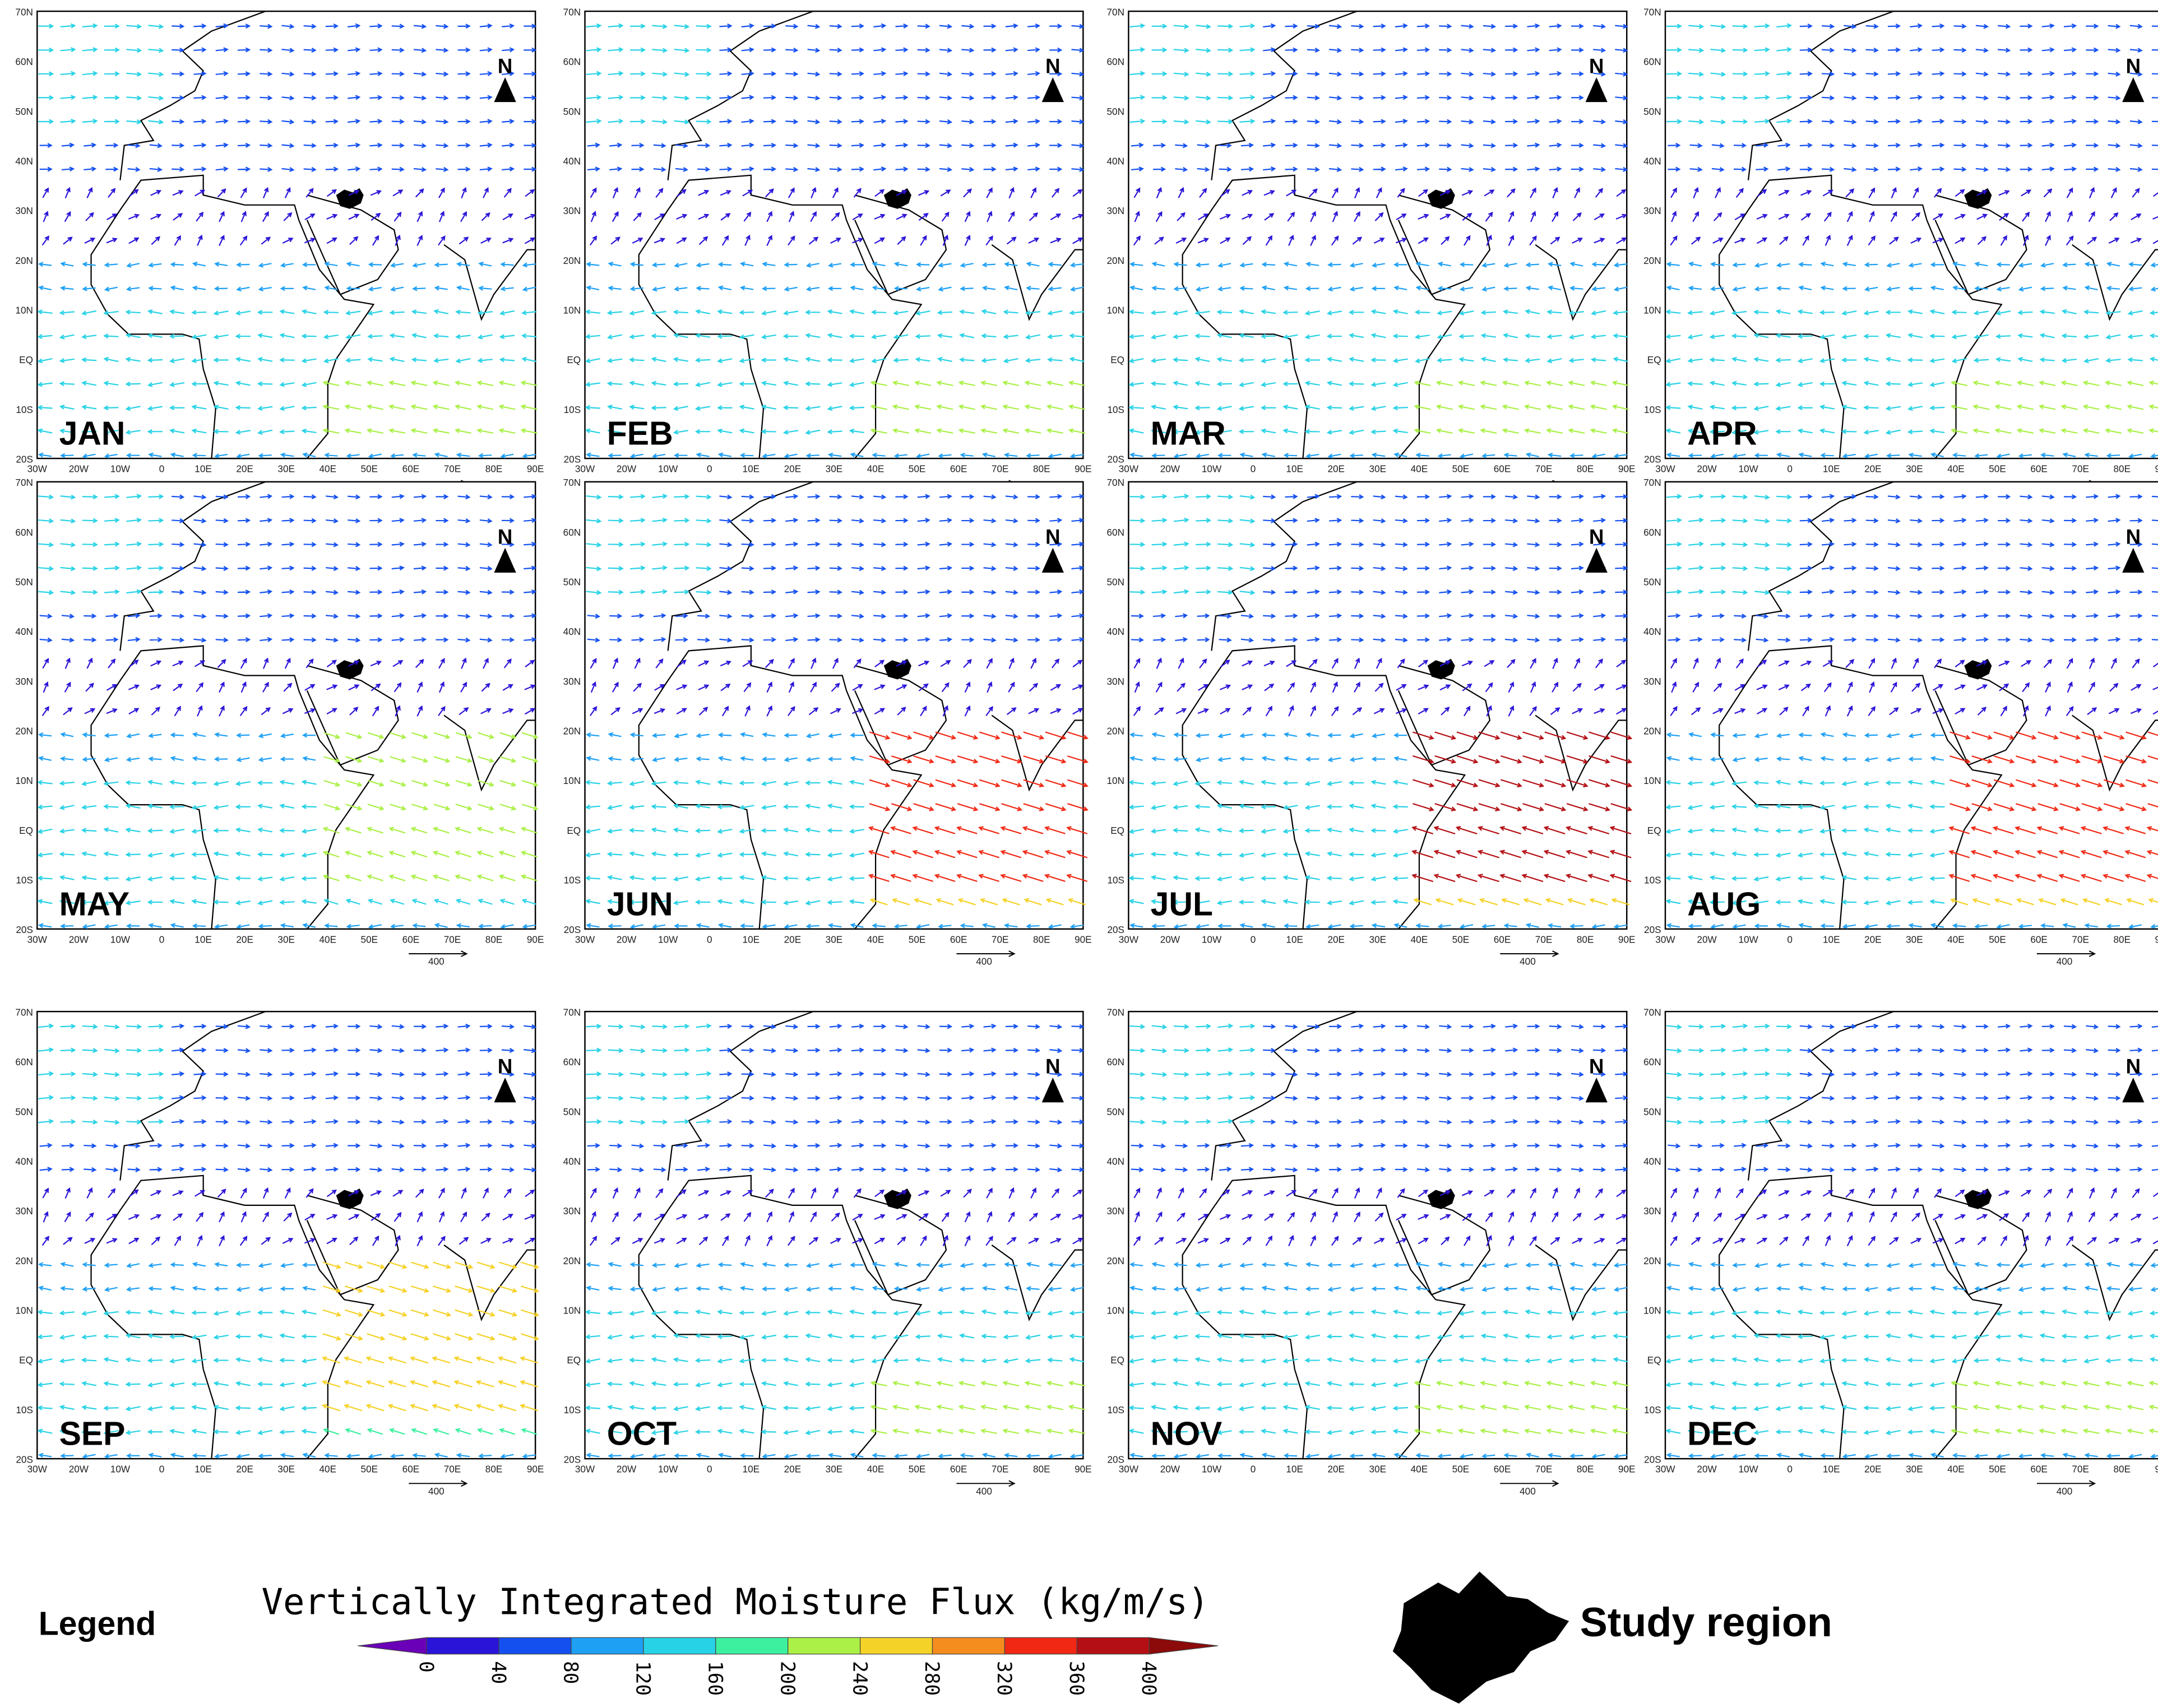 This screenshot has height=1708, width=2158. What do you see at coordinates (751, 1469) in the screenshot?
I see `x-axis-label: 10E` at bounding box center [751, 1469].